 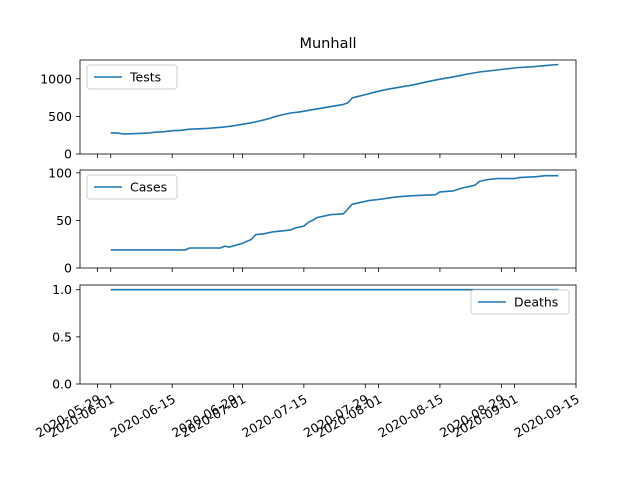 I want to click on tests-legend-box, so click(x=132, y=77).